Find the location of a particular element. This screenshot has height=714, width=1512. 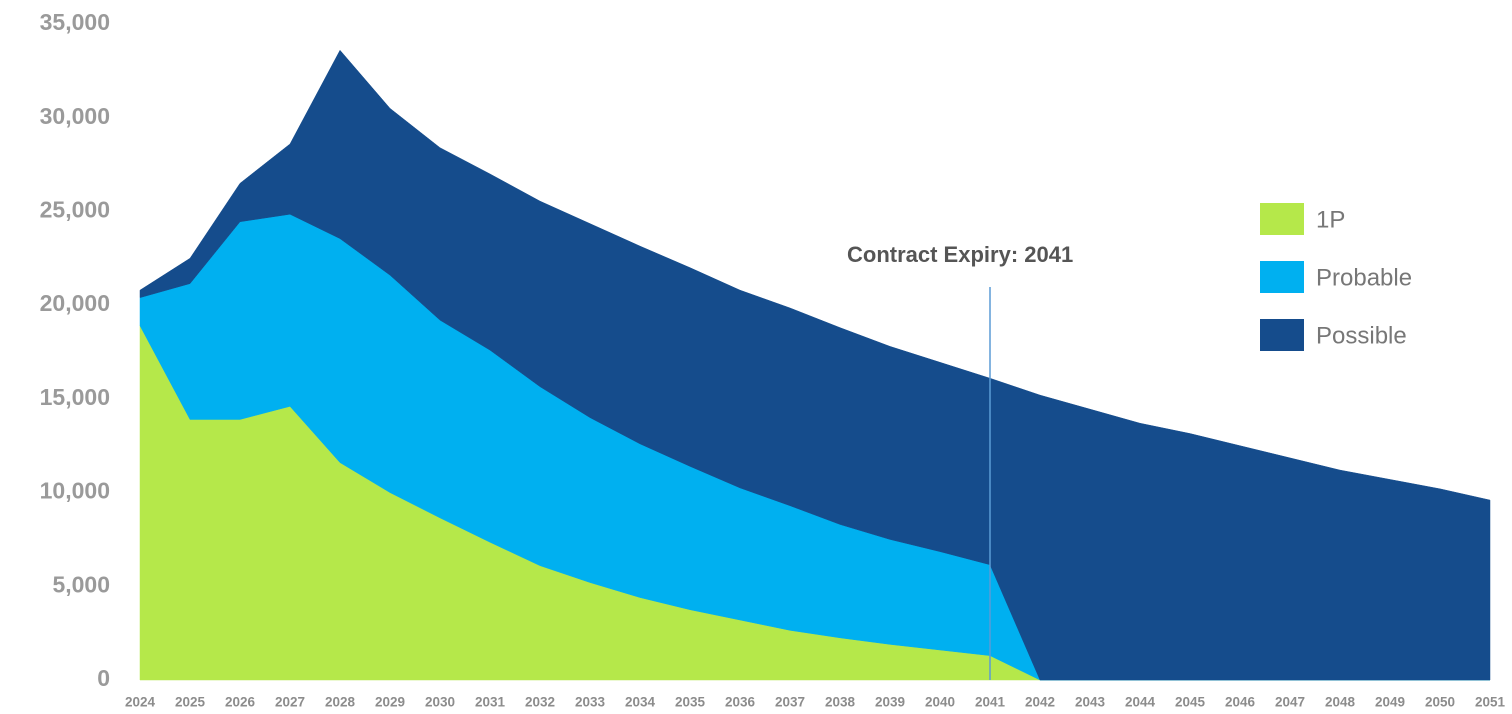

y-tick-label: 0 is located at coordinates (103, 678).